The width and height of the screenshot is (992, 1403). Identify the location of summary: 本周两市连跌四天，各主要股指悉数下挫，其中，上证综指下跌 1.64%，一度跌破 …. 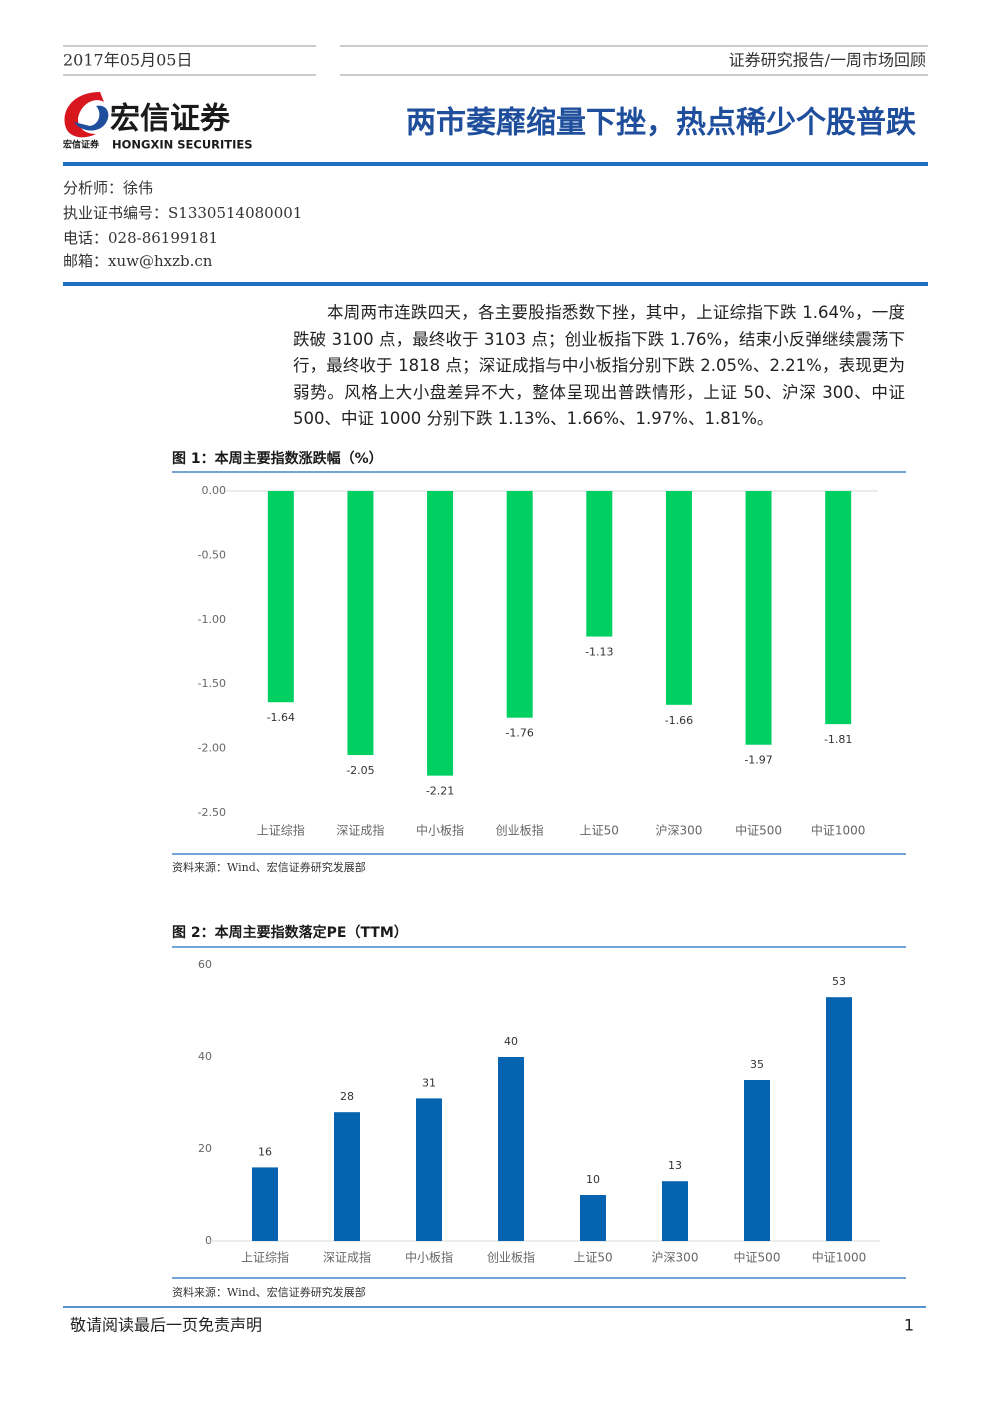
(599, 365).